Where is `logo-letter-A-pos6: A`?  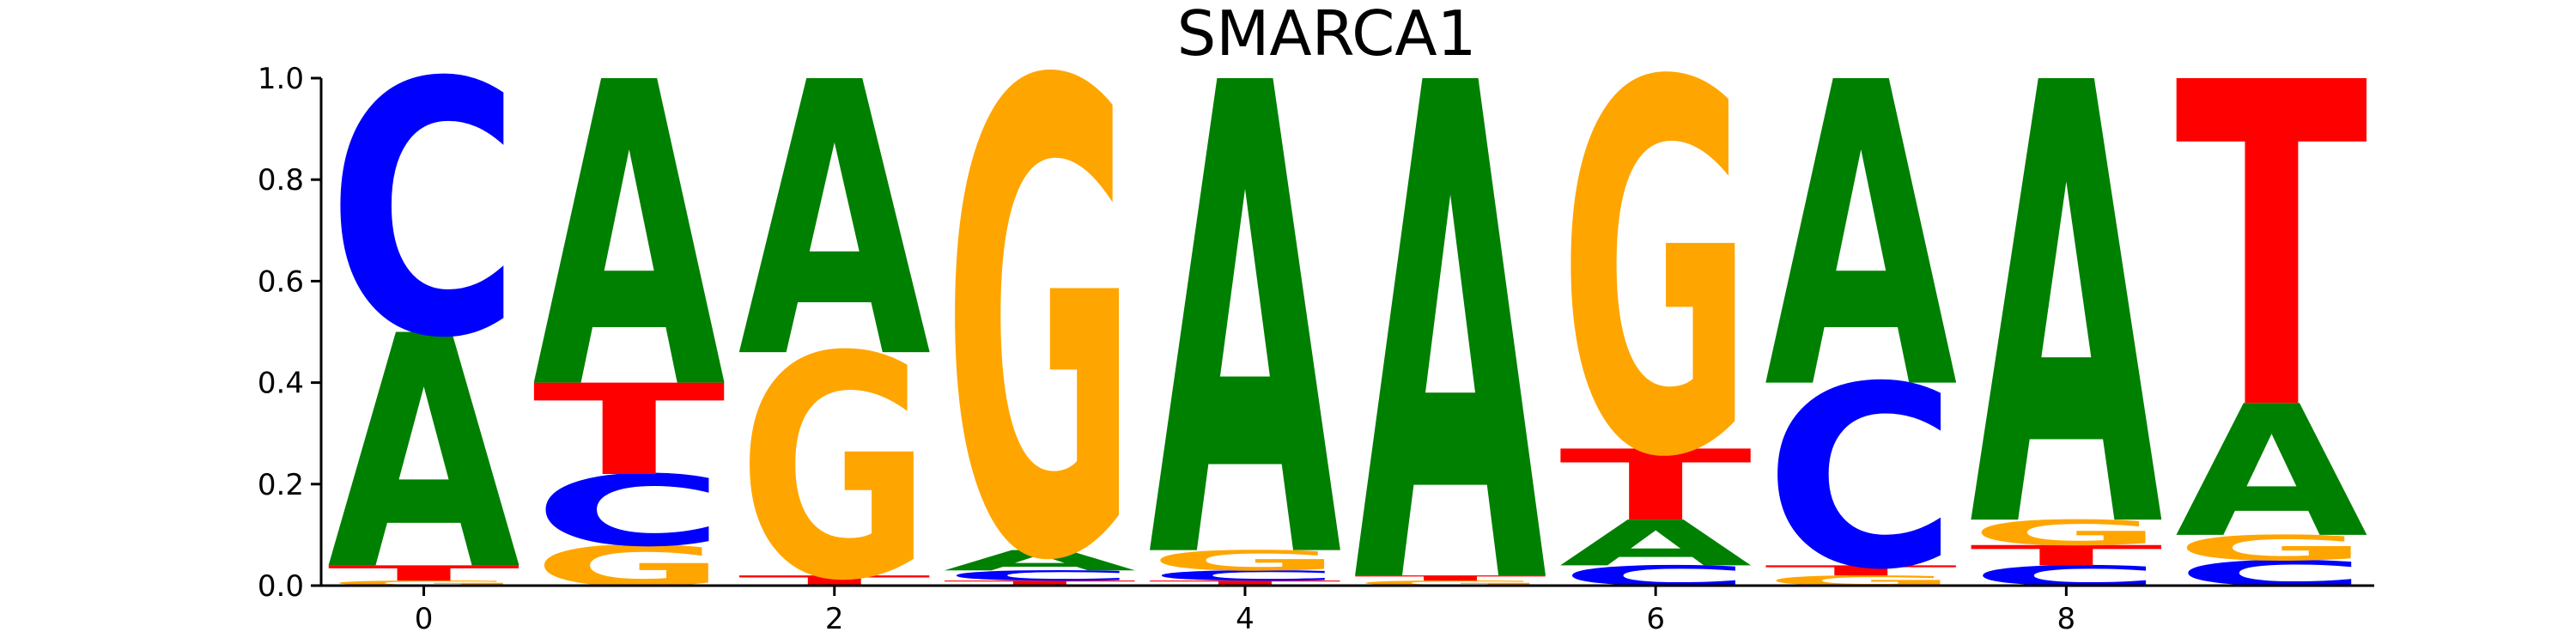 logo-letter-A-pos6: A is located at coordinates (1656, 543).